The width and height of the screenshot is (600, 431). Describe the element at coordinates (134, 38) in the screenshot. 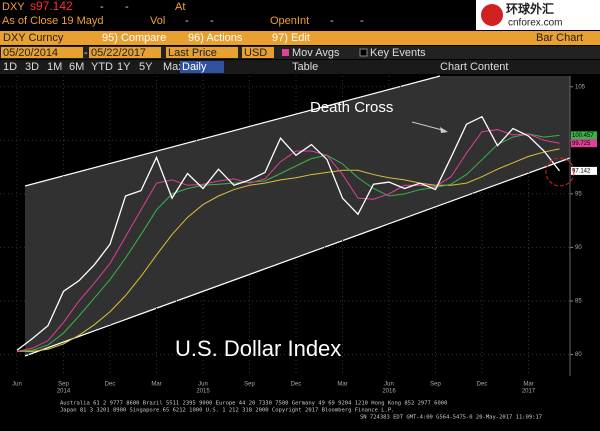

I see `button: 95) Compare` at that location.